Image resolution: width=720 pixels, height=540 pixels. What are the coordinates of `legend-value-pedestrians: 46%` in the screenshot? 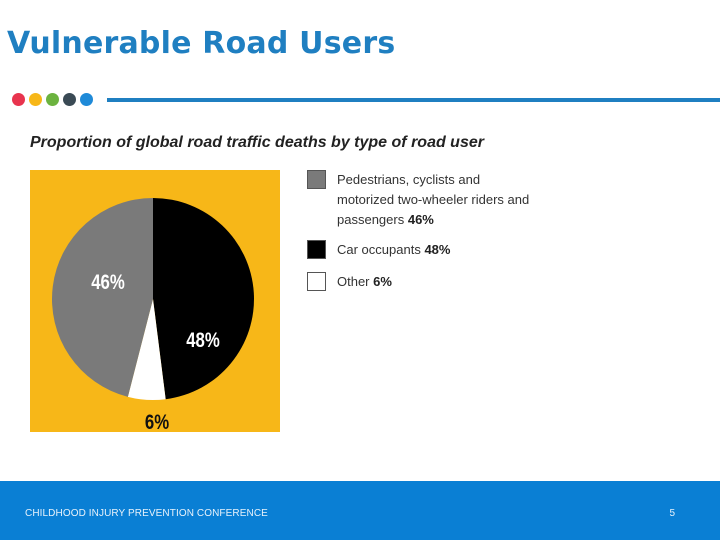 It's located at (420, 219).